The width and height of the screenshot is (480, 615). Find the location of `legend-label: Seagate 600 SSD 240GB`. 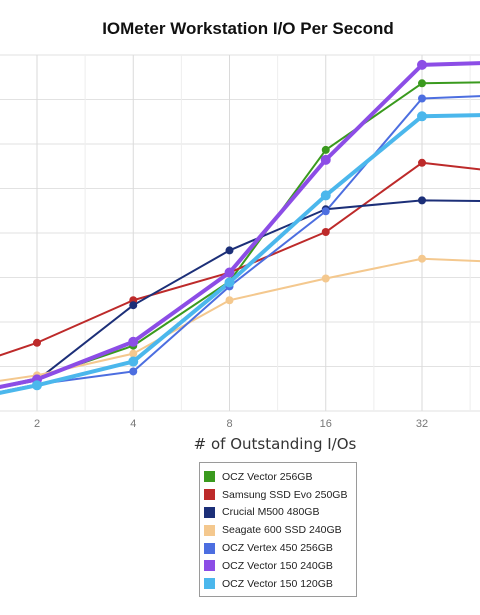

legend-label: Seagate 600 SSD 240GB is located at coordinates (282, 530).